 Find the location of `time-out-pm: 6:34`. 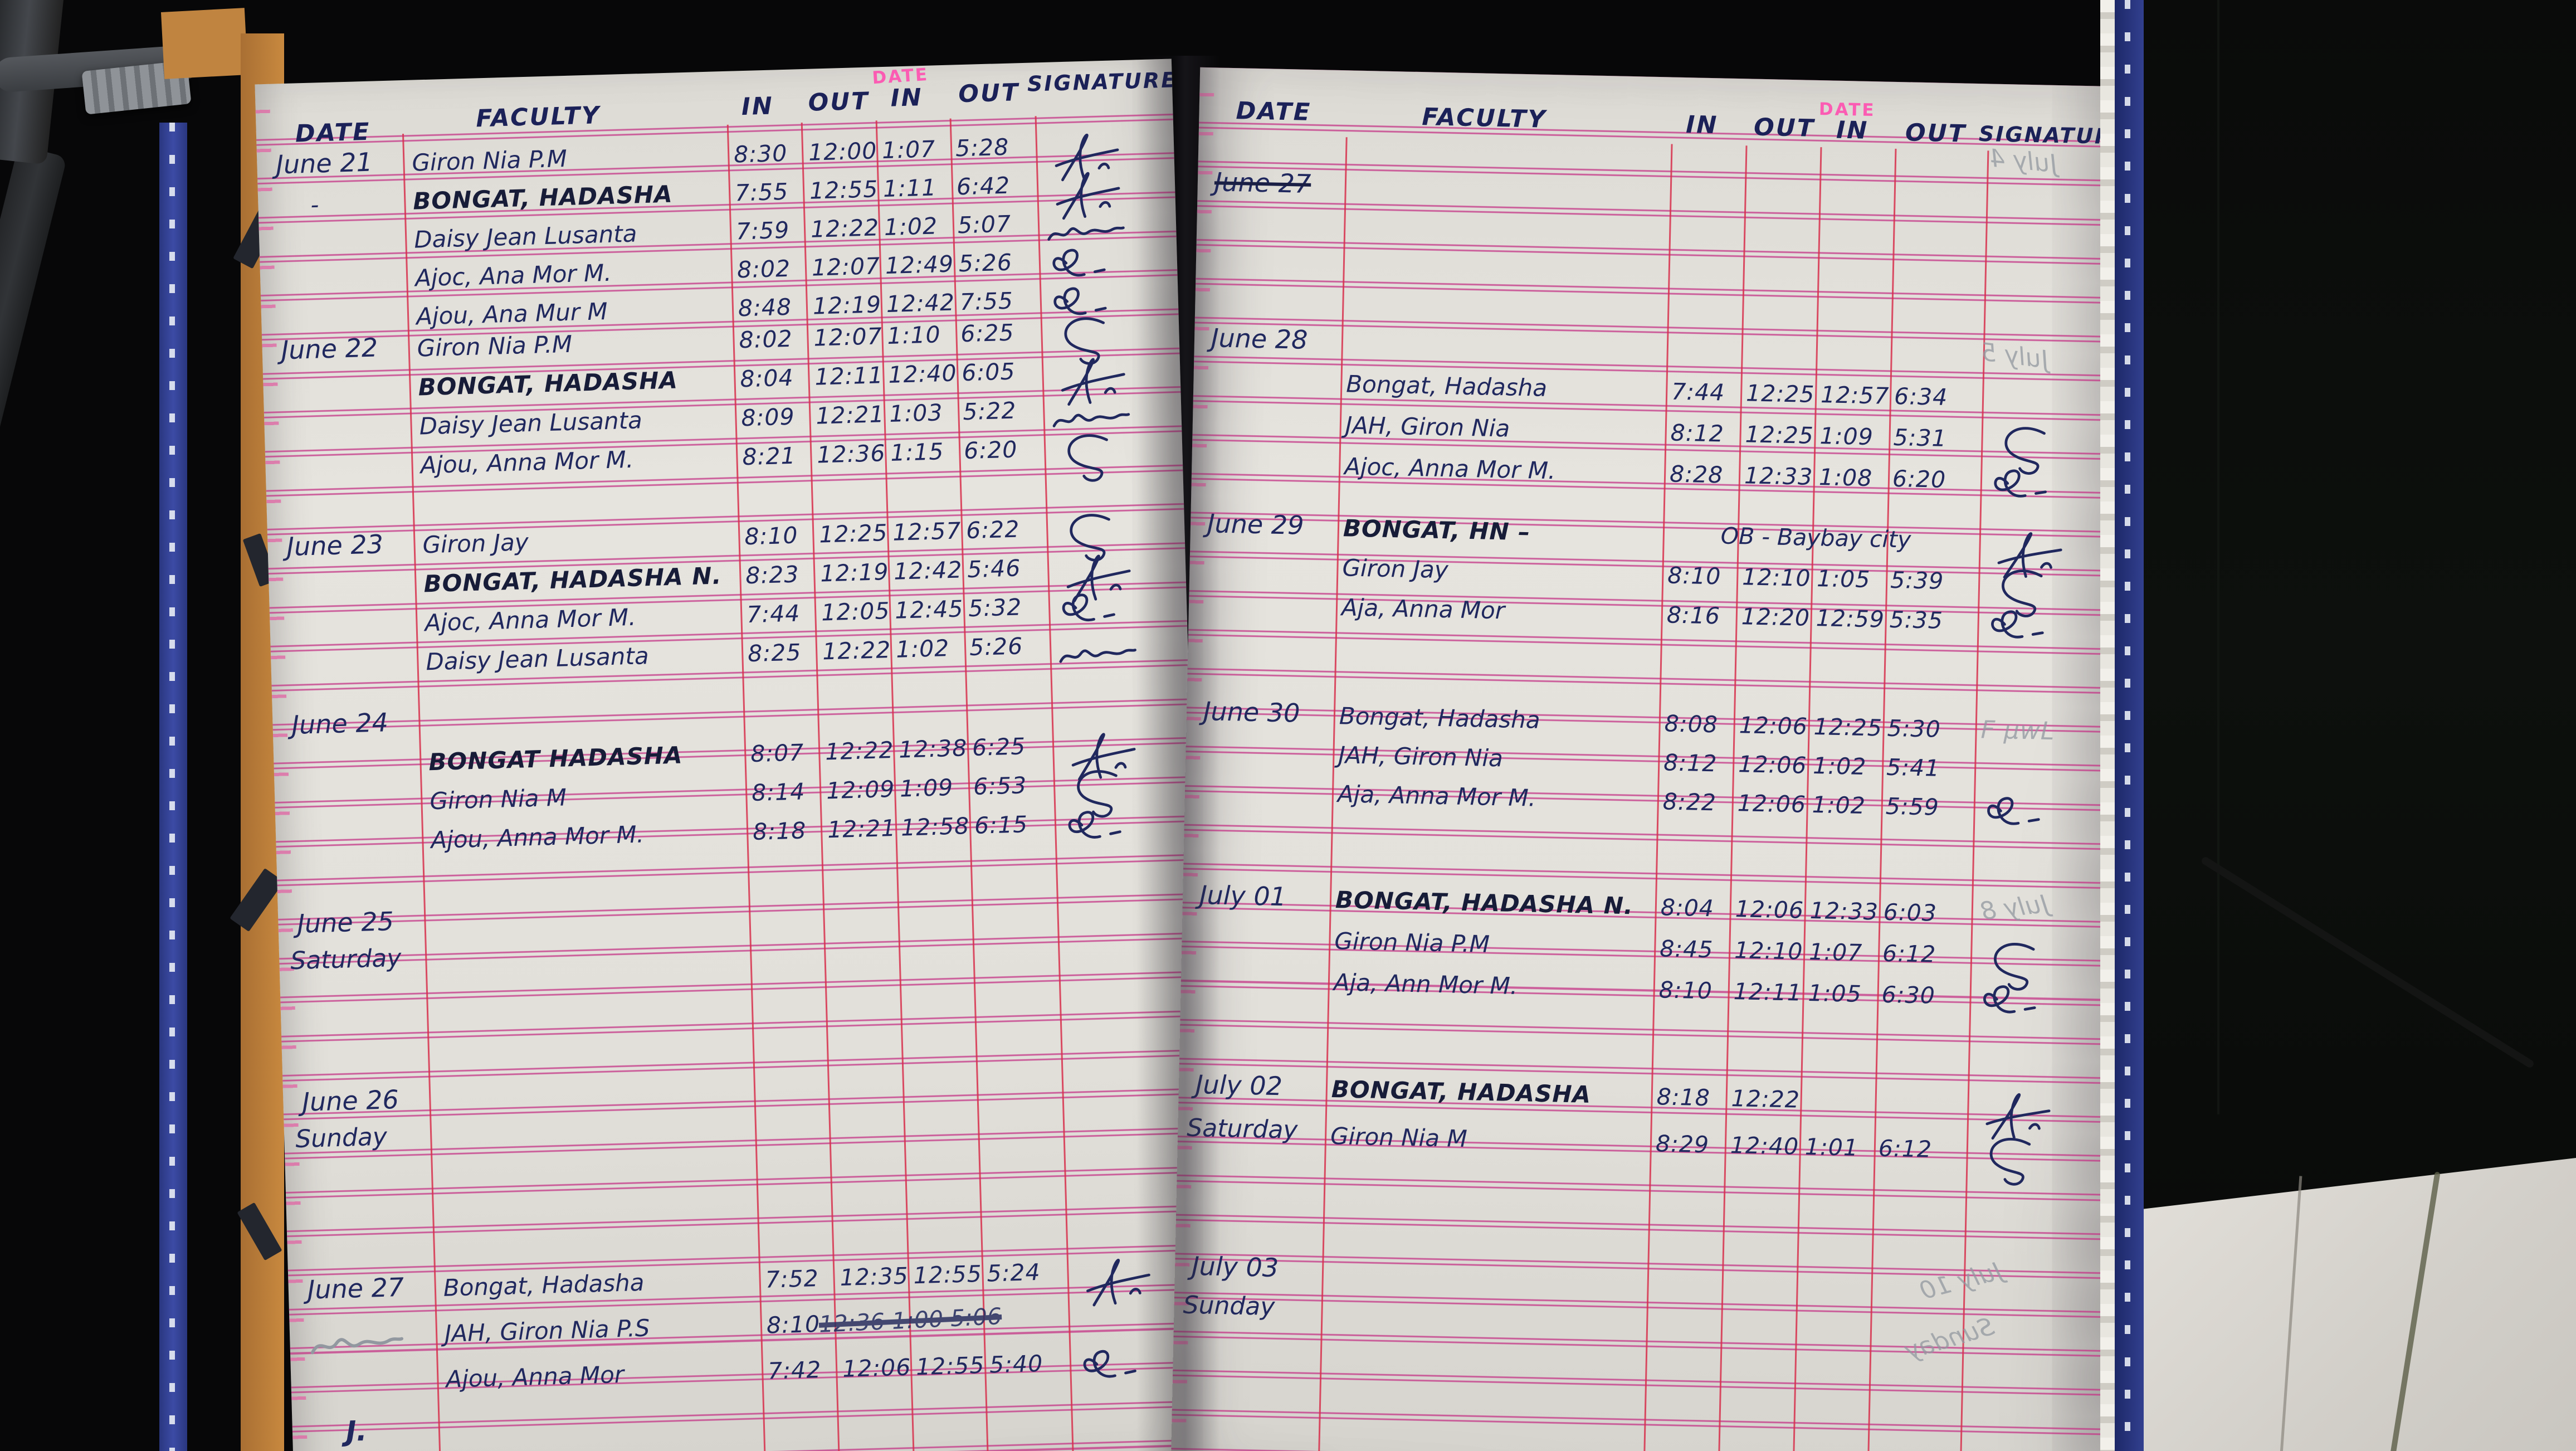

time-out-pm: 6:34 is located at coordinates (1921, 396).